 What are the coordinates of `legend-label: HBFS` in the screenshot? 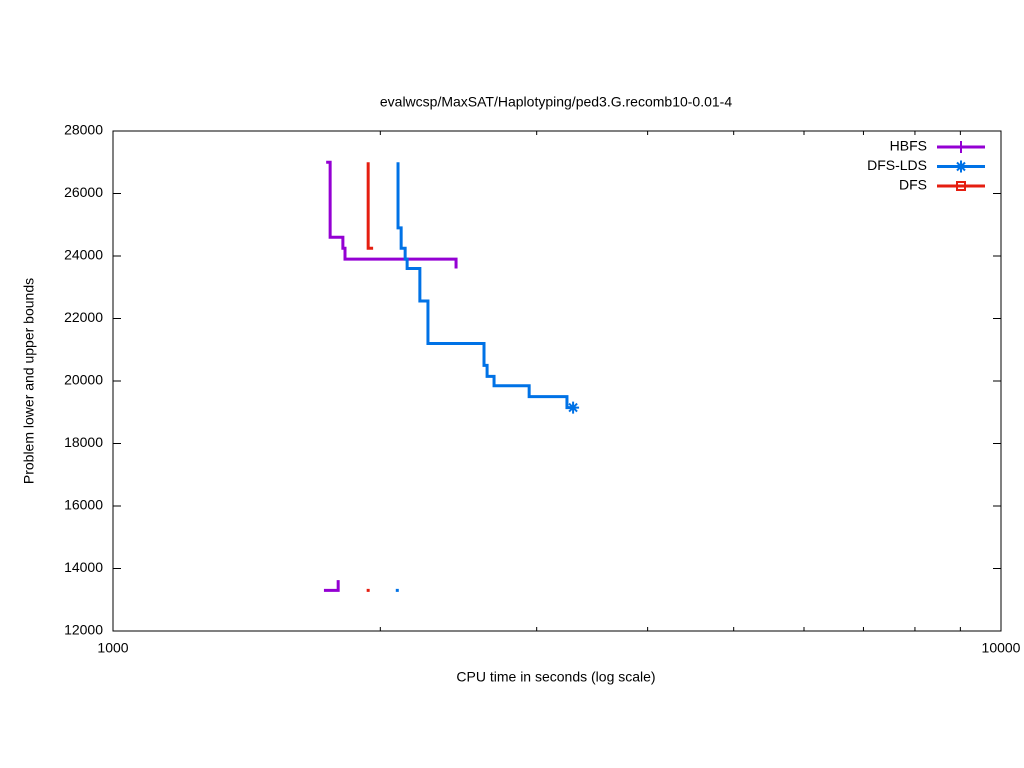 It's located at (908, 146).